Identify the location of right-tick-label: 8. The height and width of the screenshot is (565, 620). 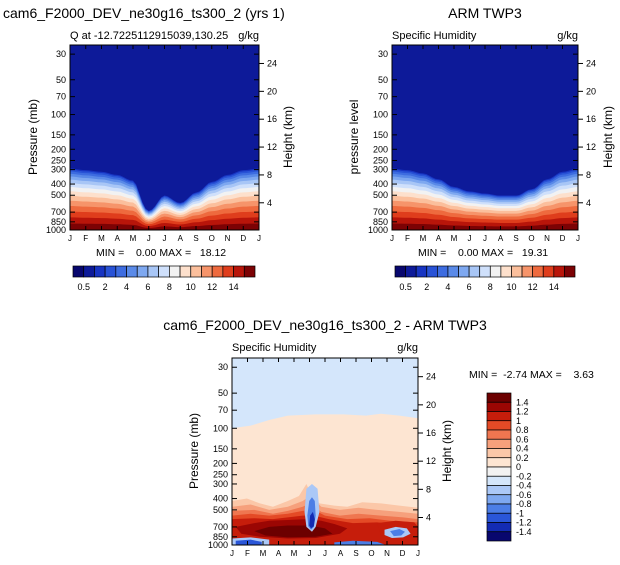
(588, 175).